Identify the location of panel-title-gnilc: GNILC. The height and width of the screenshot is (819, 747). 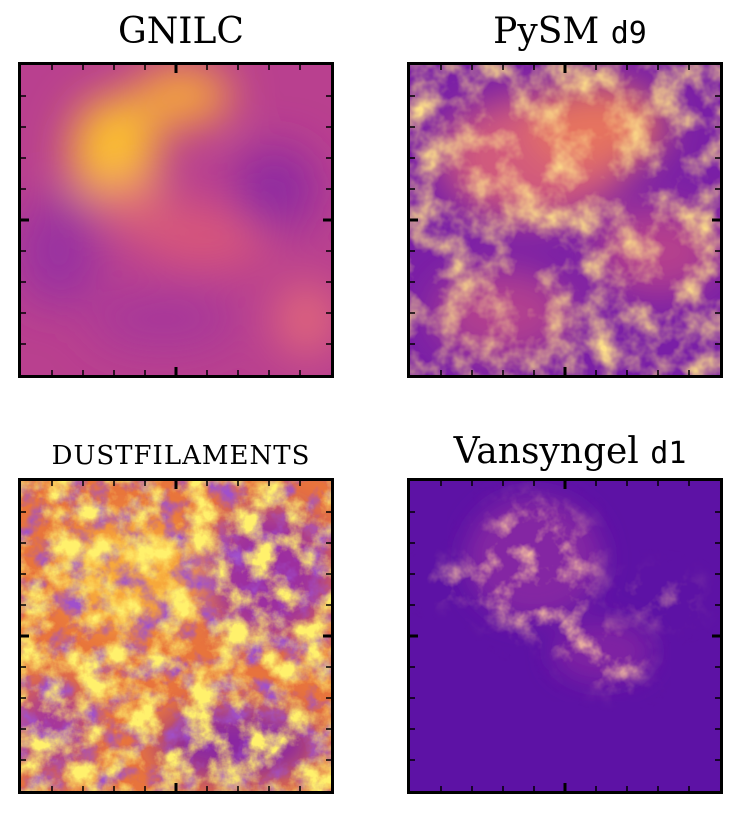
(181, 32).